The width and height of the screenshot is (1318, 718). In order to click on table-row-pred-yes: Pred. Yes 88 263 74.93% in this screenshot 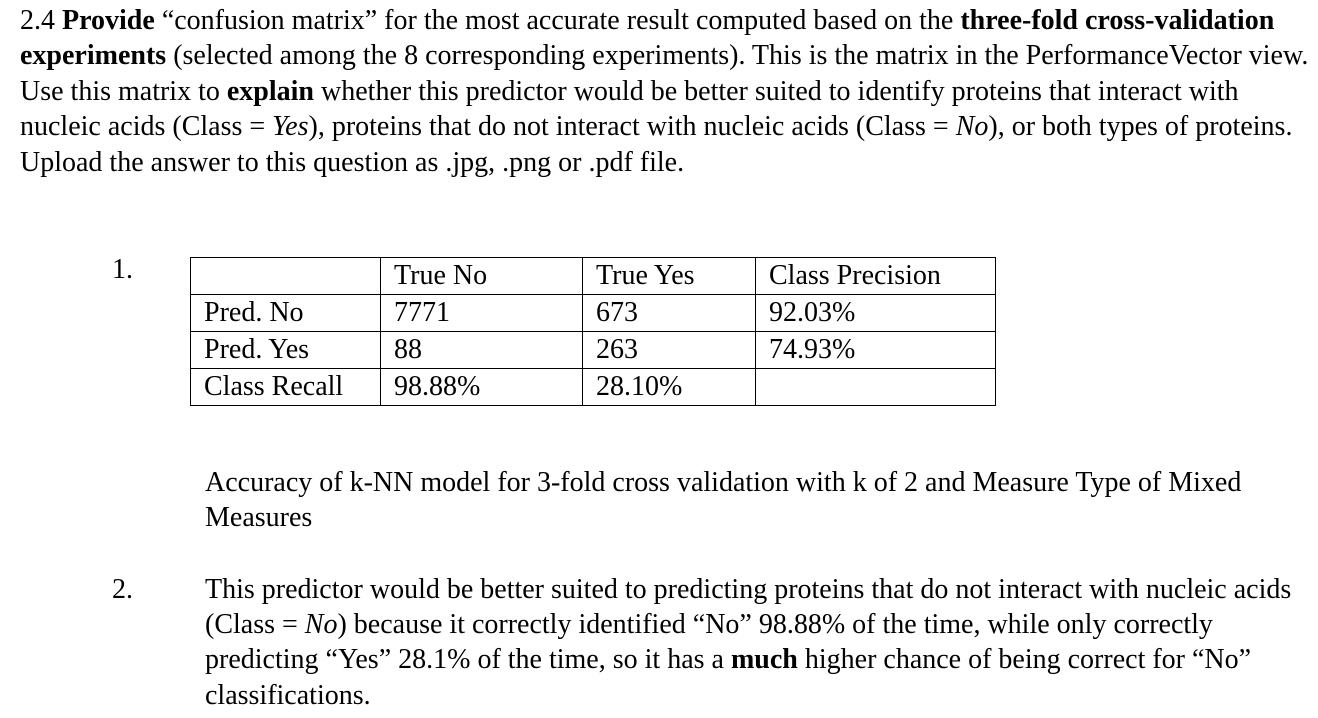, I will do `click(593, 350)`.